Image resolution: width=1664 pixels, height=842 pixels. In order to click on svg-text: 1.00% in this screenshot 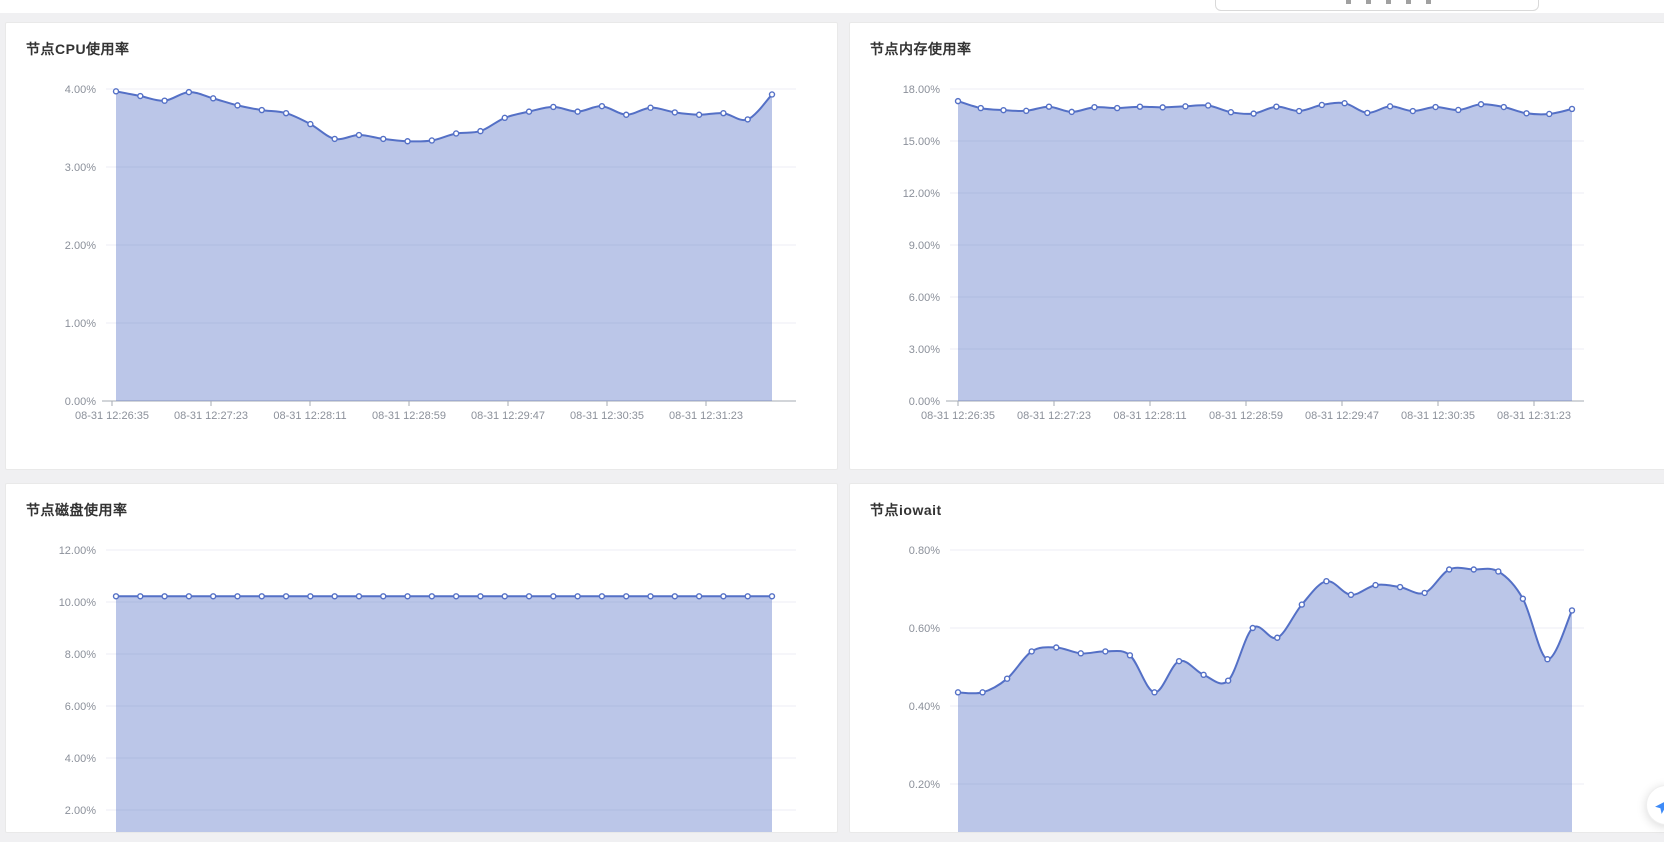, I will do `click(80, 324)`.